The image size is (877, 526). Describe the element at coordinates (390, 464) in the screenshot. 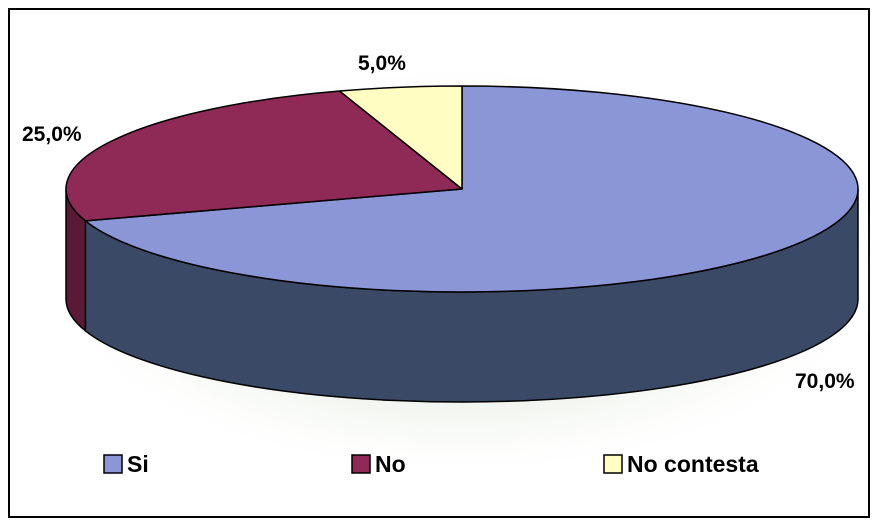

I see `legend-label-no: No` at that location.